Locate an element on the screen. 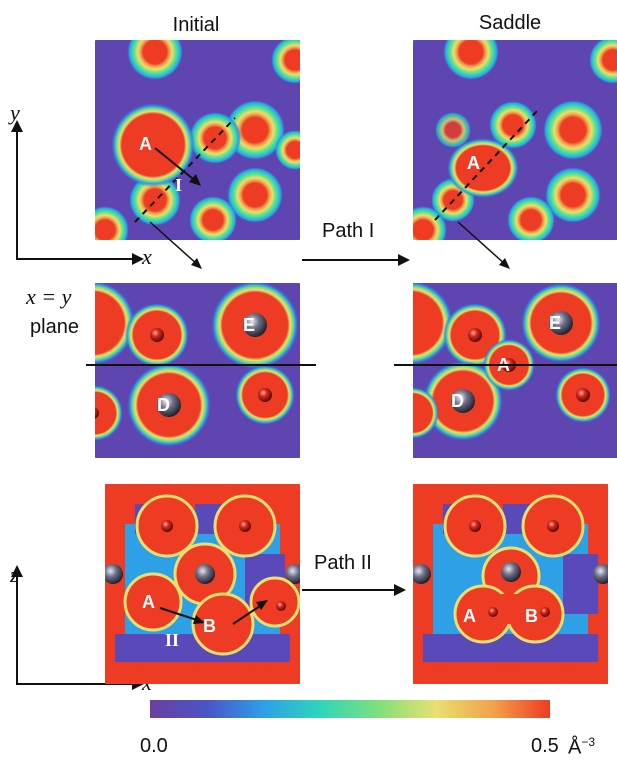 The height and width of the screenshot is (773, 617). xy-plane-word-label: plane is located at coordinates (54, 327).